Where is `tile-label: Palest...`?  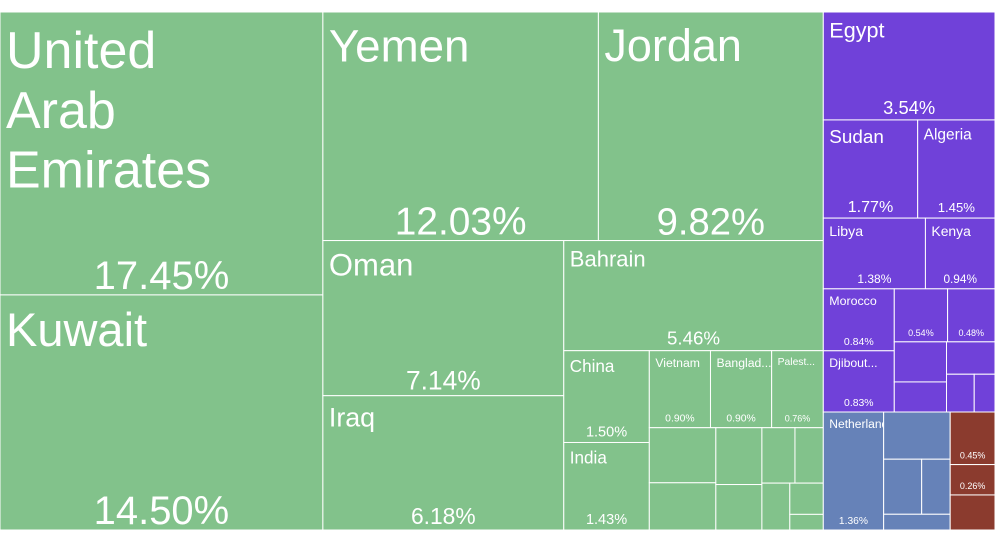
tile-label: Palest... is located at coordinates (796, 362).